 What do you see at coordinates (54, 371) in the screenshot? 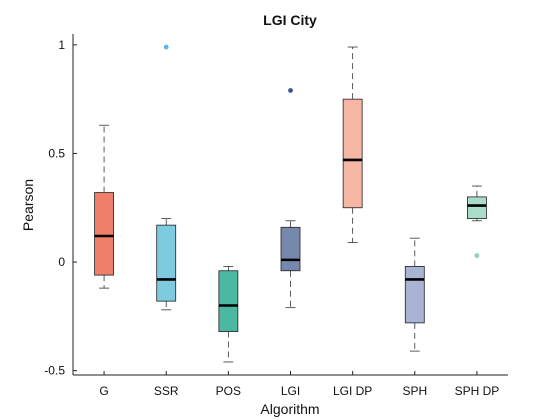
I see `y-tick-label: -0.5` at bounding box center [54, 371].